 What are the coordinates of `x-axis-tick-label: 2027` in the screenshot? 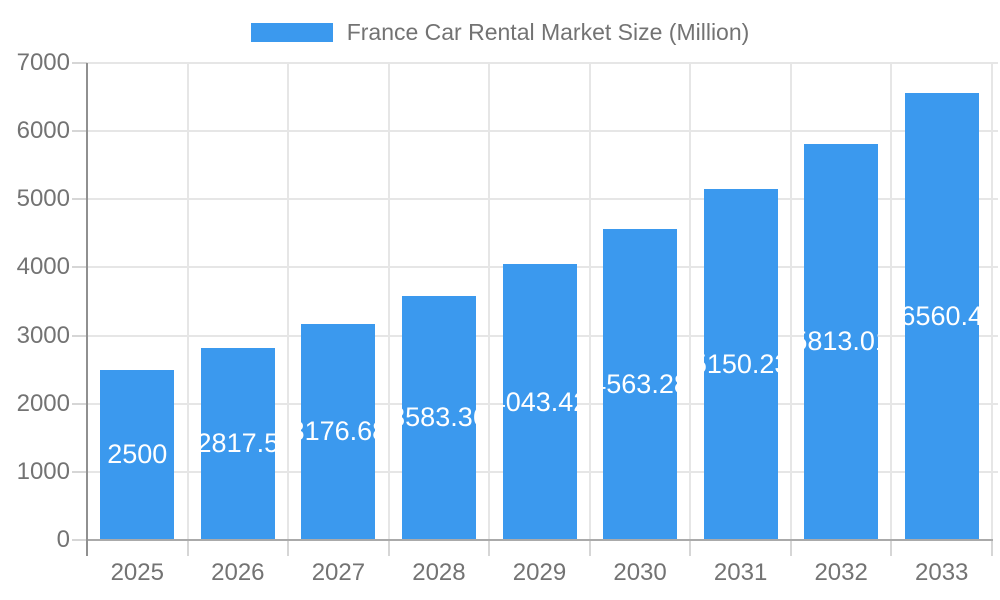 It's located at (338, 572).